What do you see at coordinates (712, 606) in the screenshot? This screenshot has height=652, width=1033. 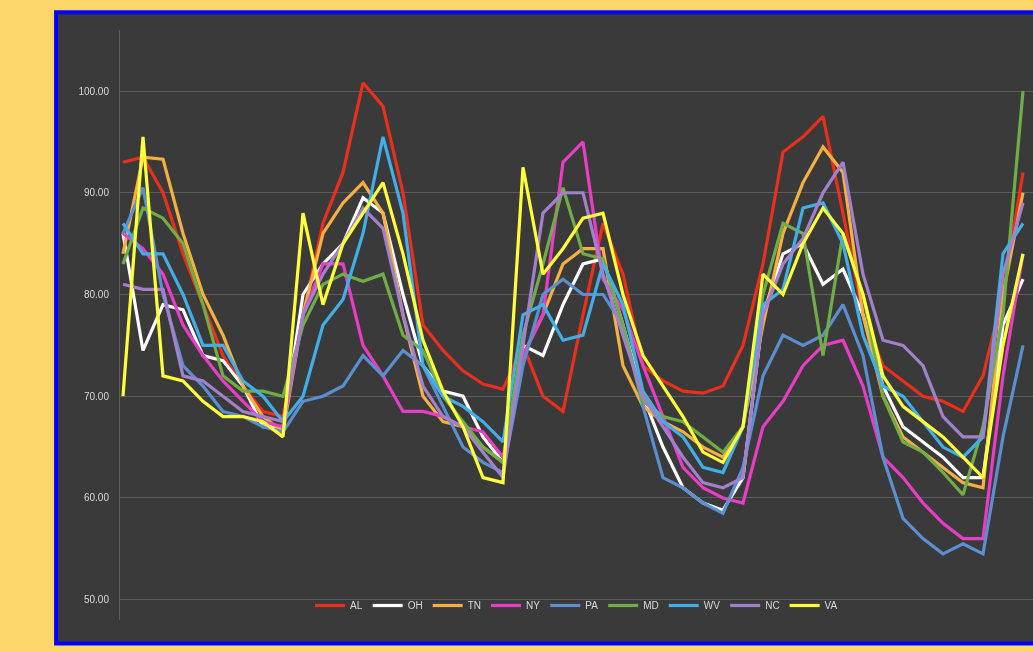 I see `legend-label: WV` at bounding box center [712, 606].